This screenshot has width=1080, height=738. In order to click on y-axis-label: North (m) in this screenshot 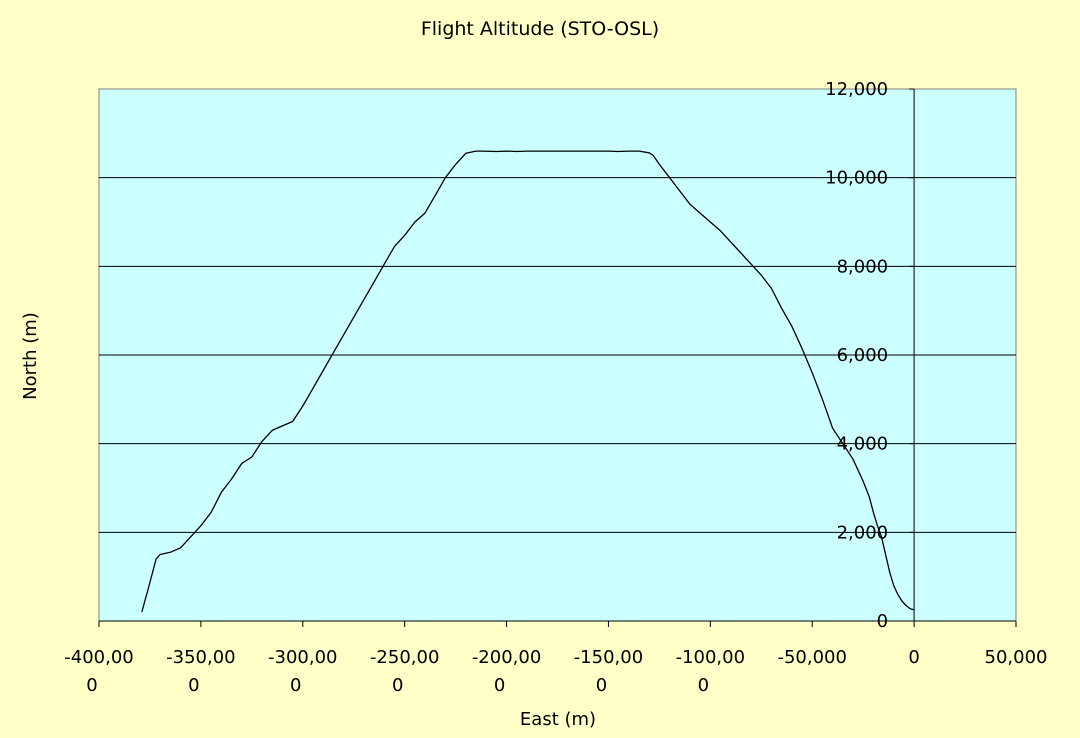, I will do `click(30, 356)`.